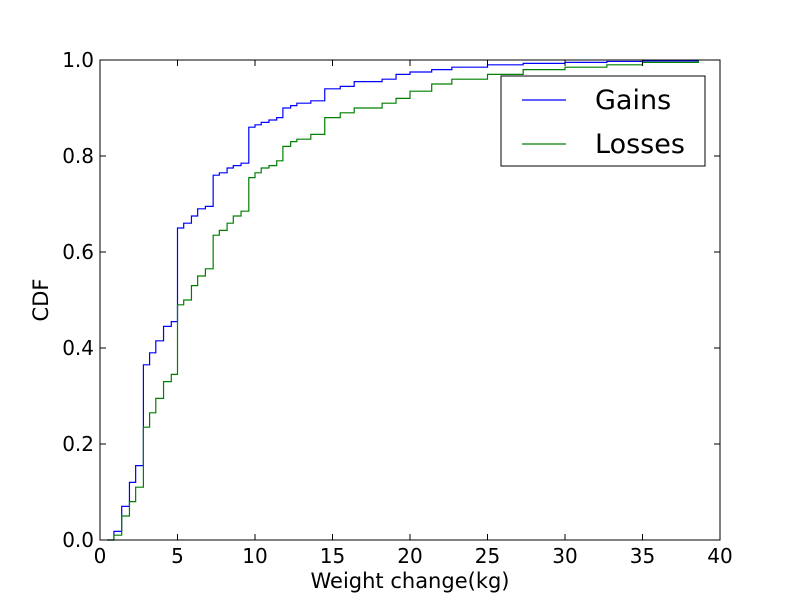 This screenshot has width=800, height=600. I want to click on y-tick-label: 0.2, so click(78, 444).